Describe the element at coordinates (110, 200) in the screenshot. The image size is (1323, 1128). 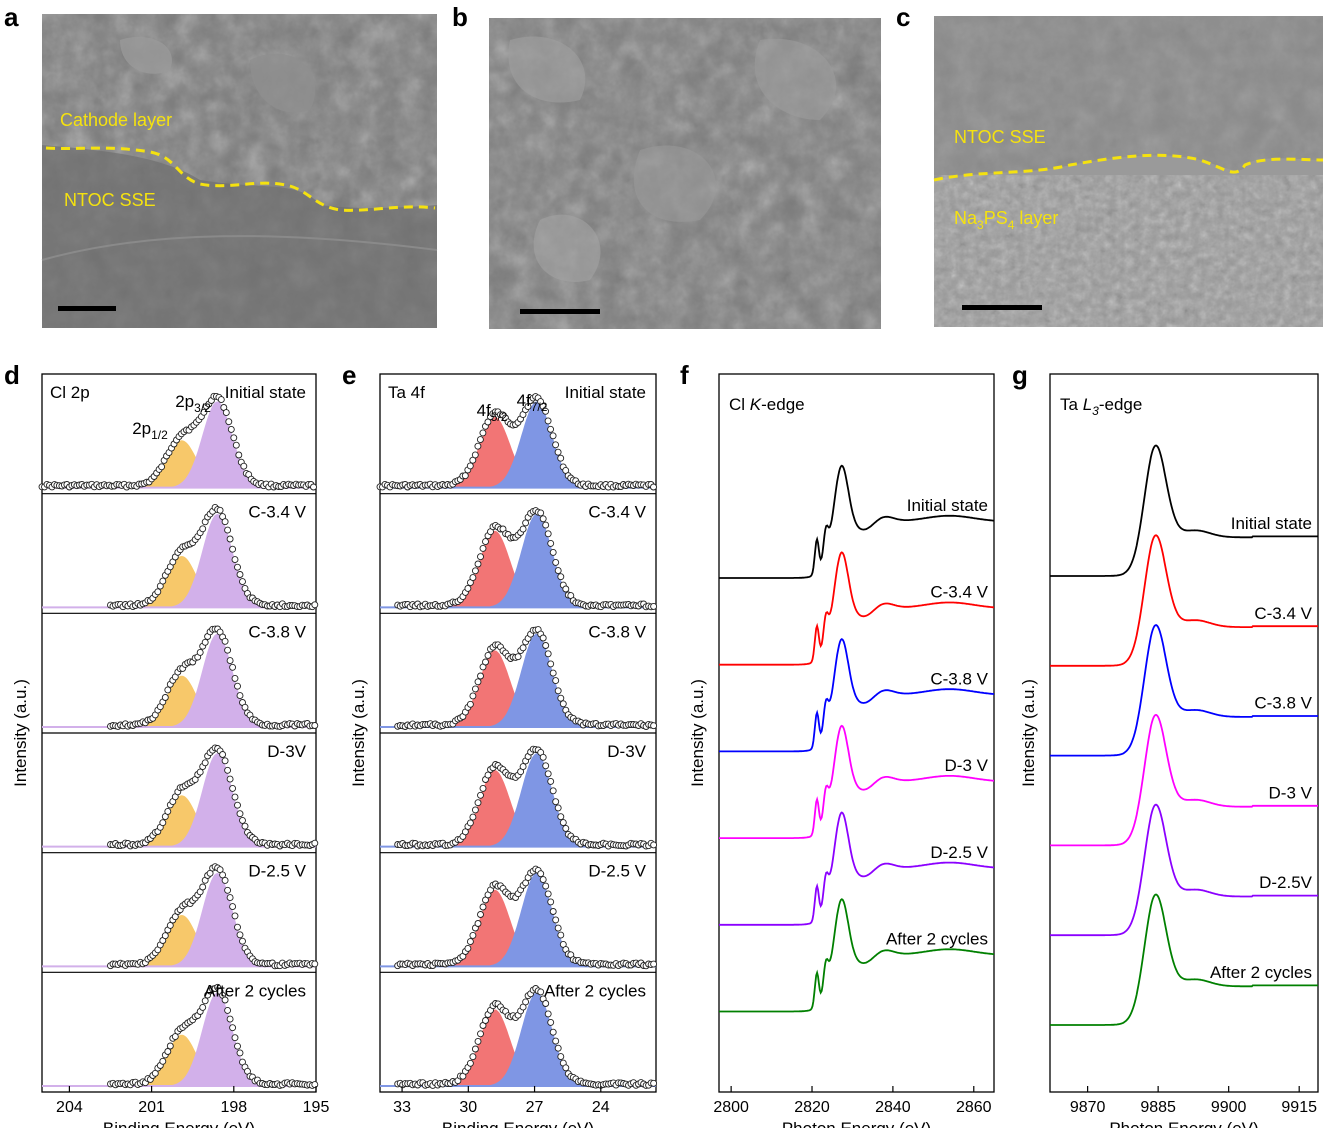
I see `sem-a-ntoc-label: NTOC SSE` at that location.